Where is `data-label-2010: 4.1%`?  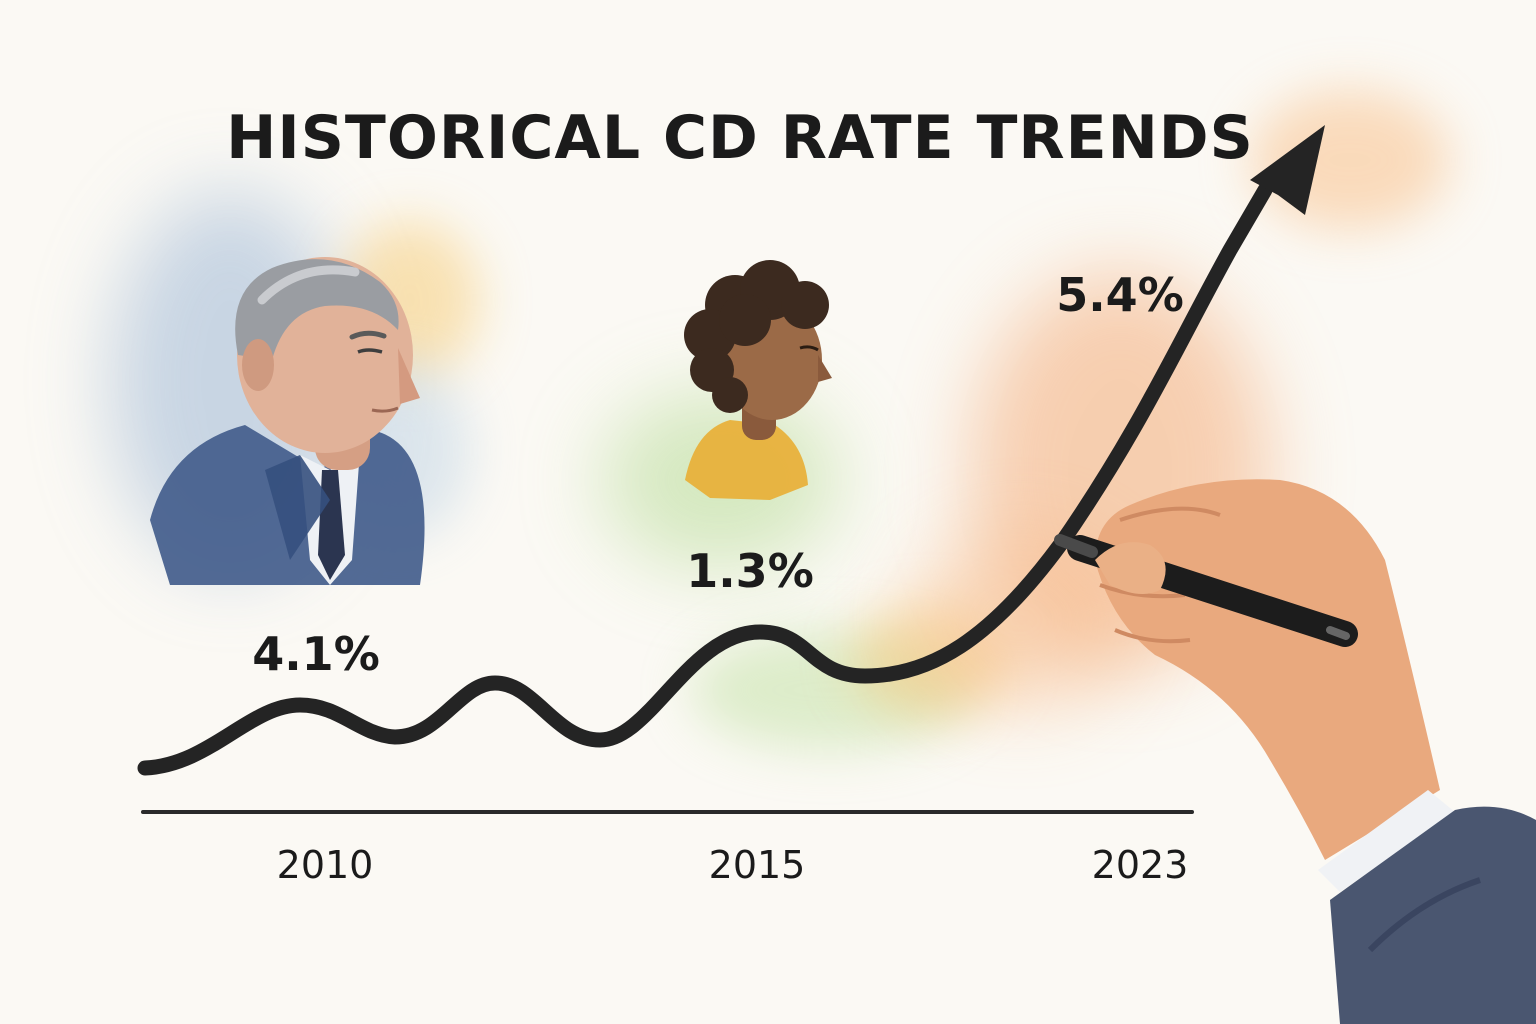 data-label-2010: 4.1% is located at coordinates (316, 654).